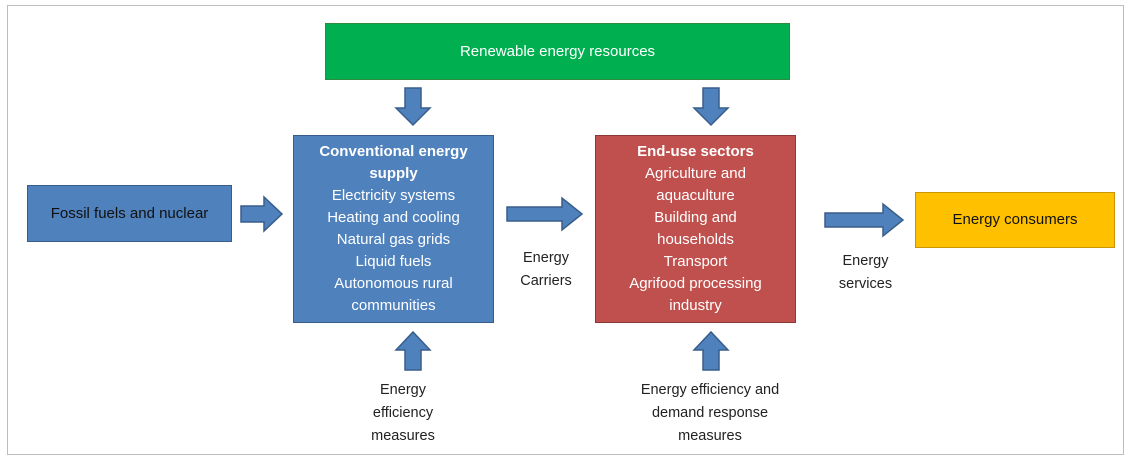 The width and height of the screenshot is (1131, 461). Describe the element at coordinates (393, 162) in the screenshot. I see `node-title: Conventional energy supply` at that location.